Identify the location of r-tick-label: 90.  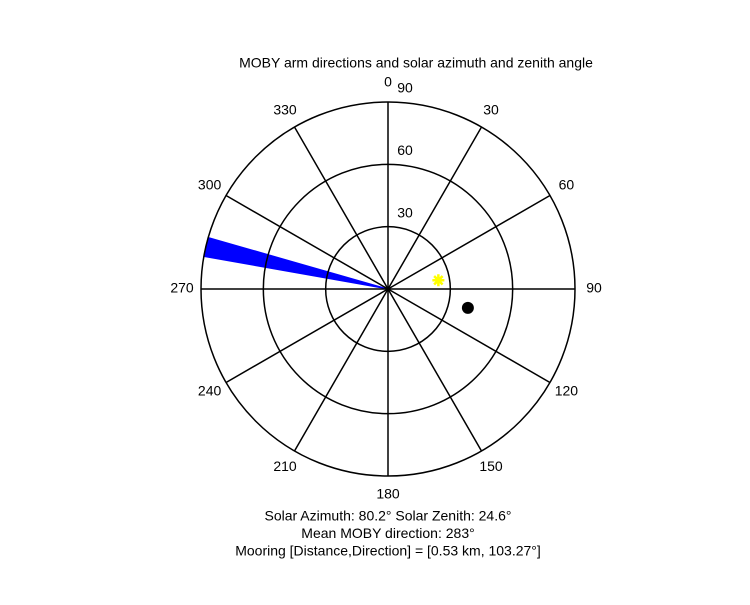
(405, 88).